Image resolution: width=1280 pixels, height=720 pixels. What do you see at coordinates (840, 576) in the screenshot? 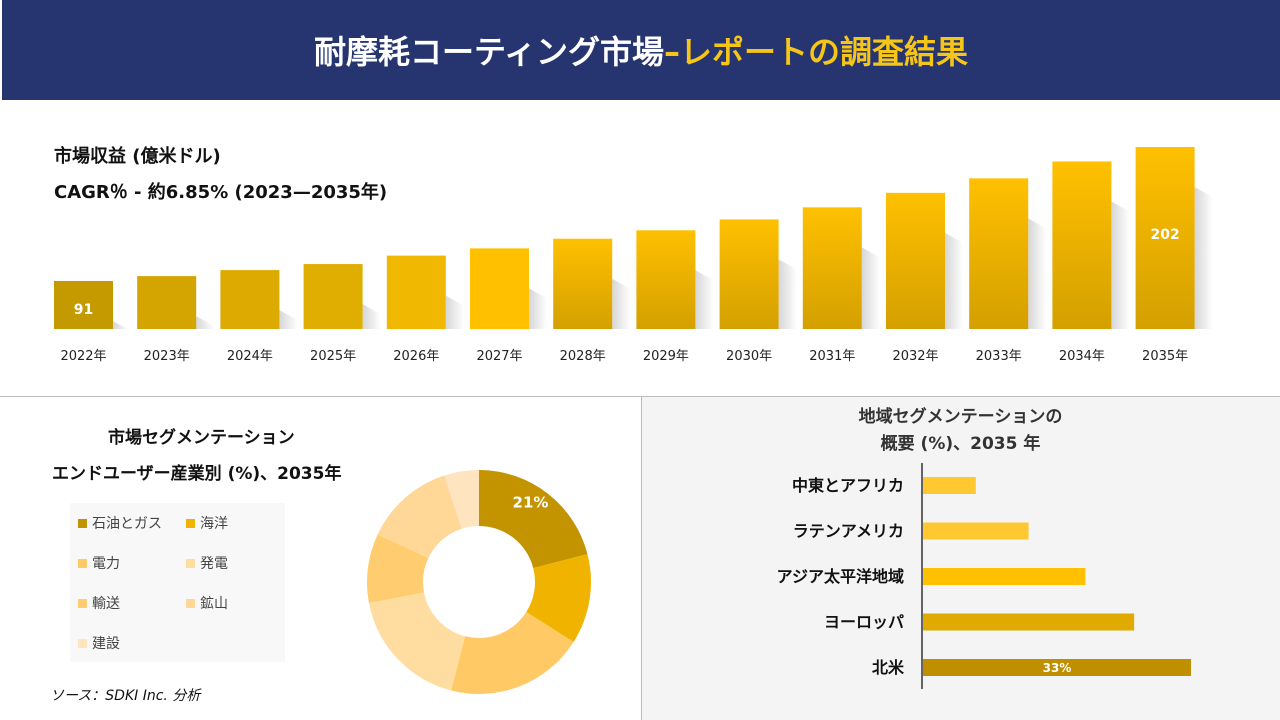
I see `region-label: アジア太平洋地域` at bounding box center [840, 576].